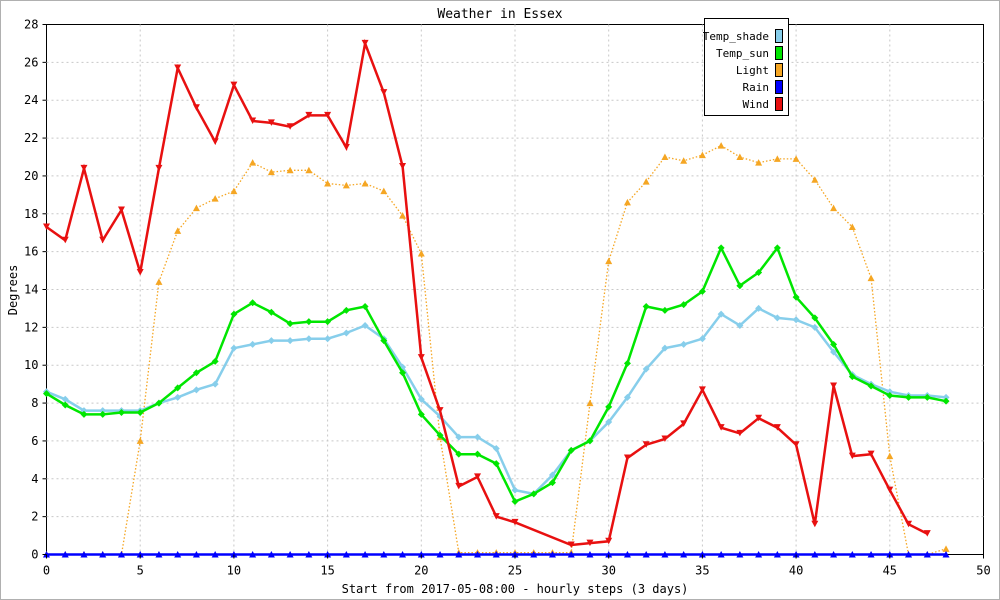 The width and height of the screenshot is (1000, 600). I want to click on legend-swatch-light, so click(779, 70).